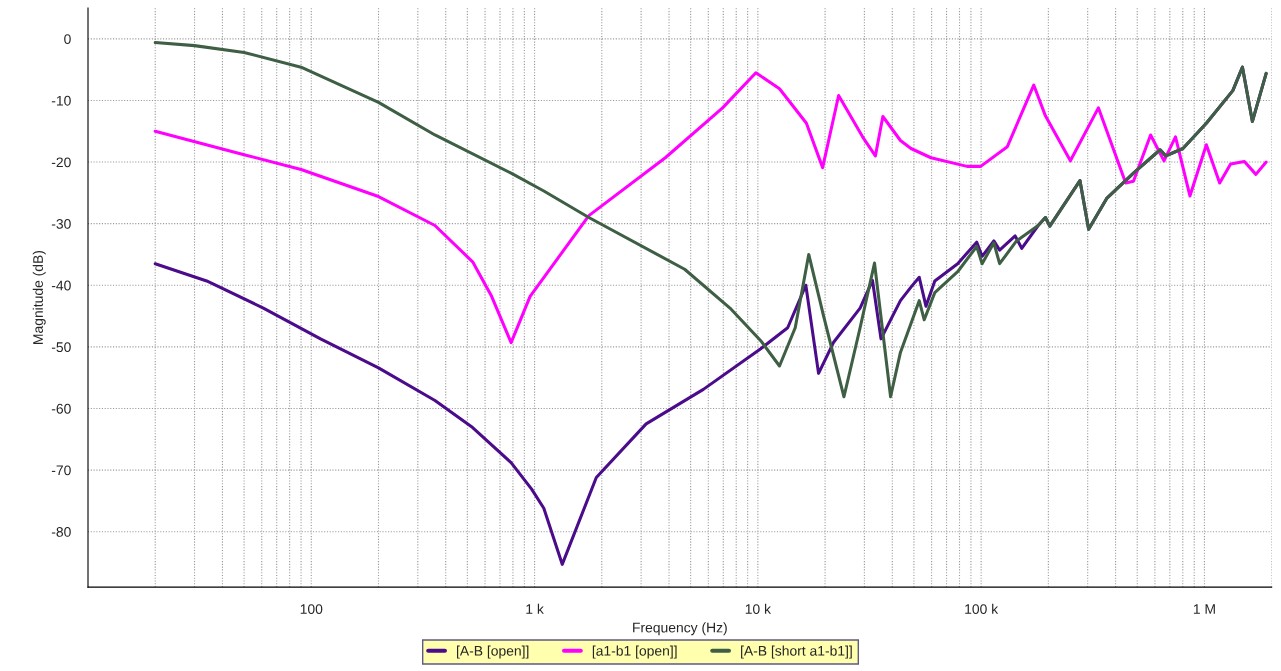  I want to click on legend-label: [a1-b1 [open]], so click(634, 652).